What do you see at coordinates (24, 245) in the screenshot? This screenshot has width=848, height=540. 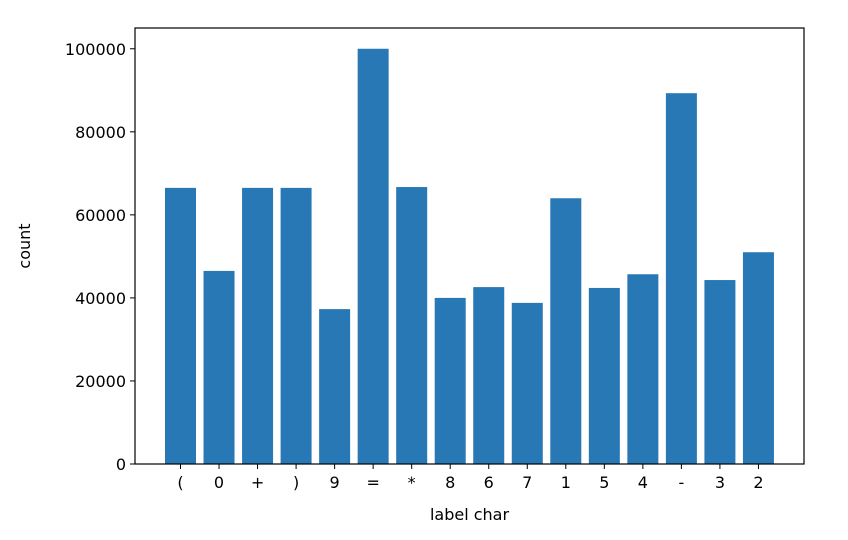 I see `y-axis-label: count` at bounding box center [24, 245].